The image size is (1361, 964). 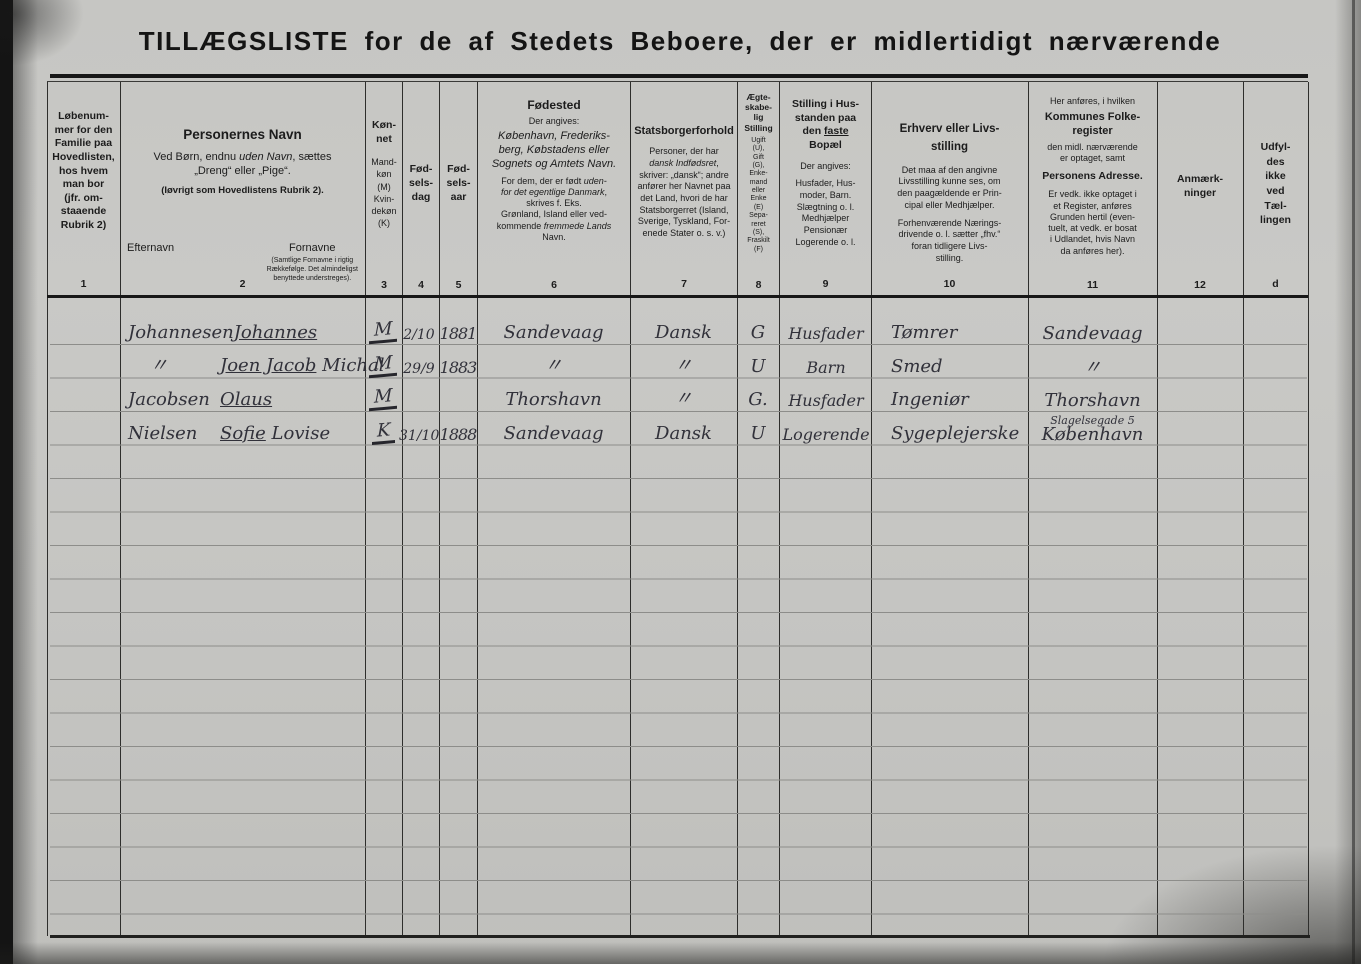 I want to click on cell-name: 〃 Joen Jacob Michal, so click(x=257, y=364).